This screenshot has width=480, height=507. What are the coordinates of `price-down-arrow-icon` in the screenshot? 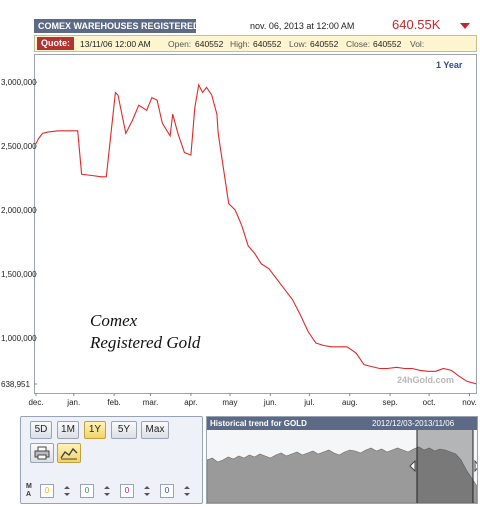 It's located at (465, 26).